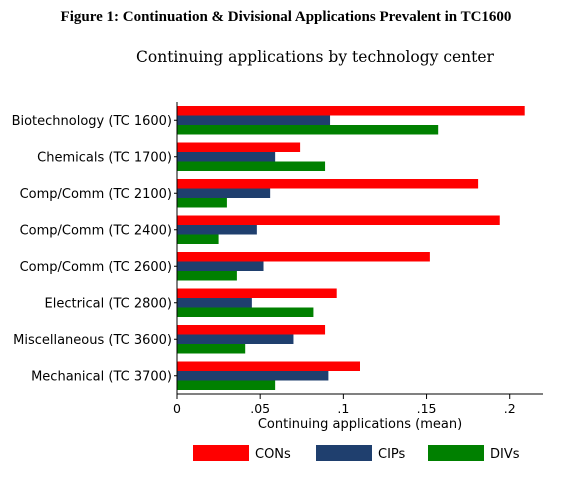  What do you see at coordinates (96, 230) in the screenshot?
I see `category-label: Comp/Comm (TC 2400)` at bounding box center [96, 230].